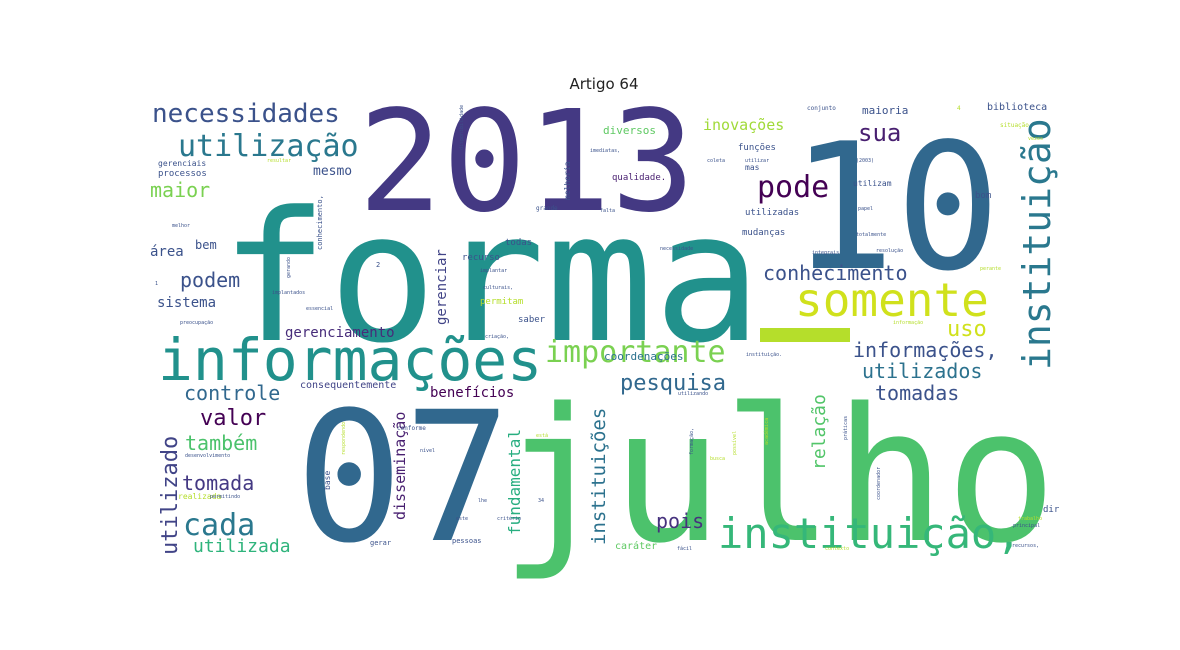 This screenshot has height=650, width=1180. Describe the element at coordinates (743, 125) in the screenshot. I see `word-mark: inovações` at that location.